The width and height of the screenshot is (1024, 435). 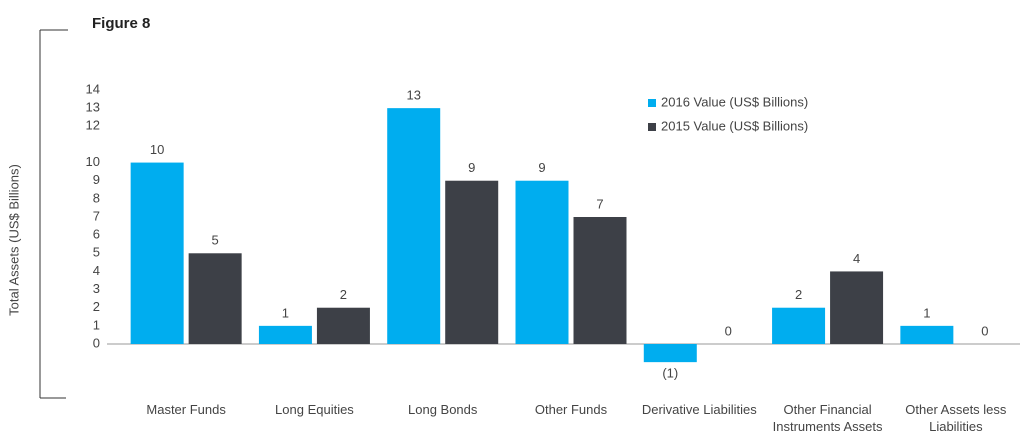 I want to click on y-tick-label: 4, so click(x=96, y=270).